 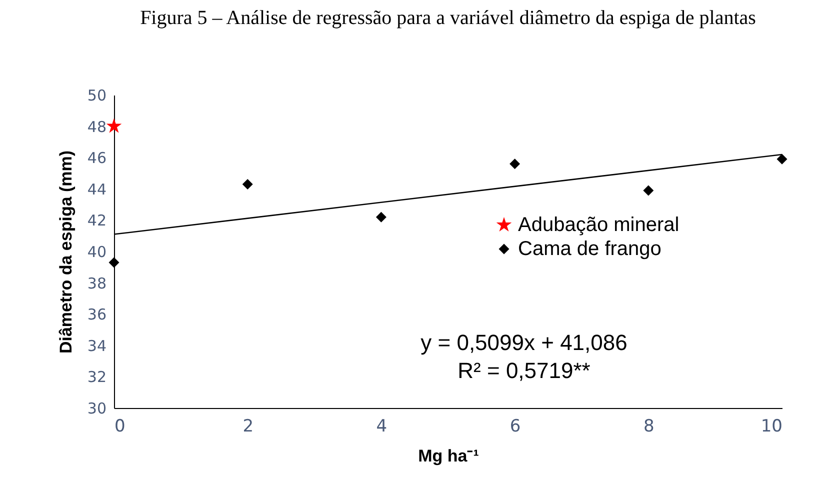 I want to click on annotation: y = 0,5099x + 41,086, so click(x=524, y=342).